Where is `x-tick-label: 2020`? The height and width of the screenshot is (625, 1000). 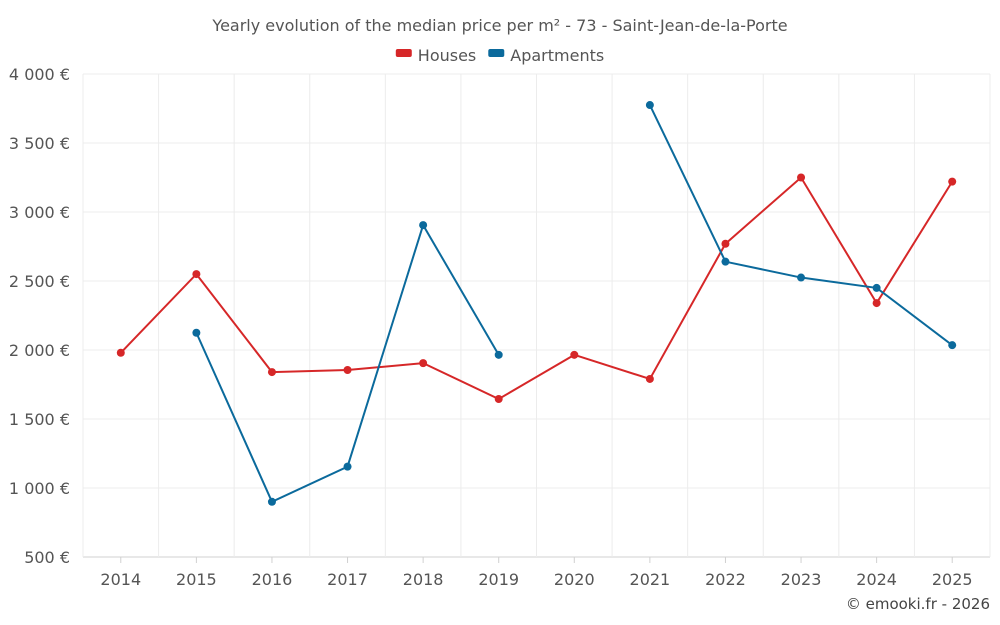
x-tick-label: 2020 is located at coordinates (574, 579).